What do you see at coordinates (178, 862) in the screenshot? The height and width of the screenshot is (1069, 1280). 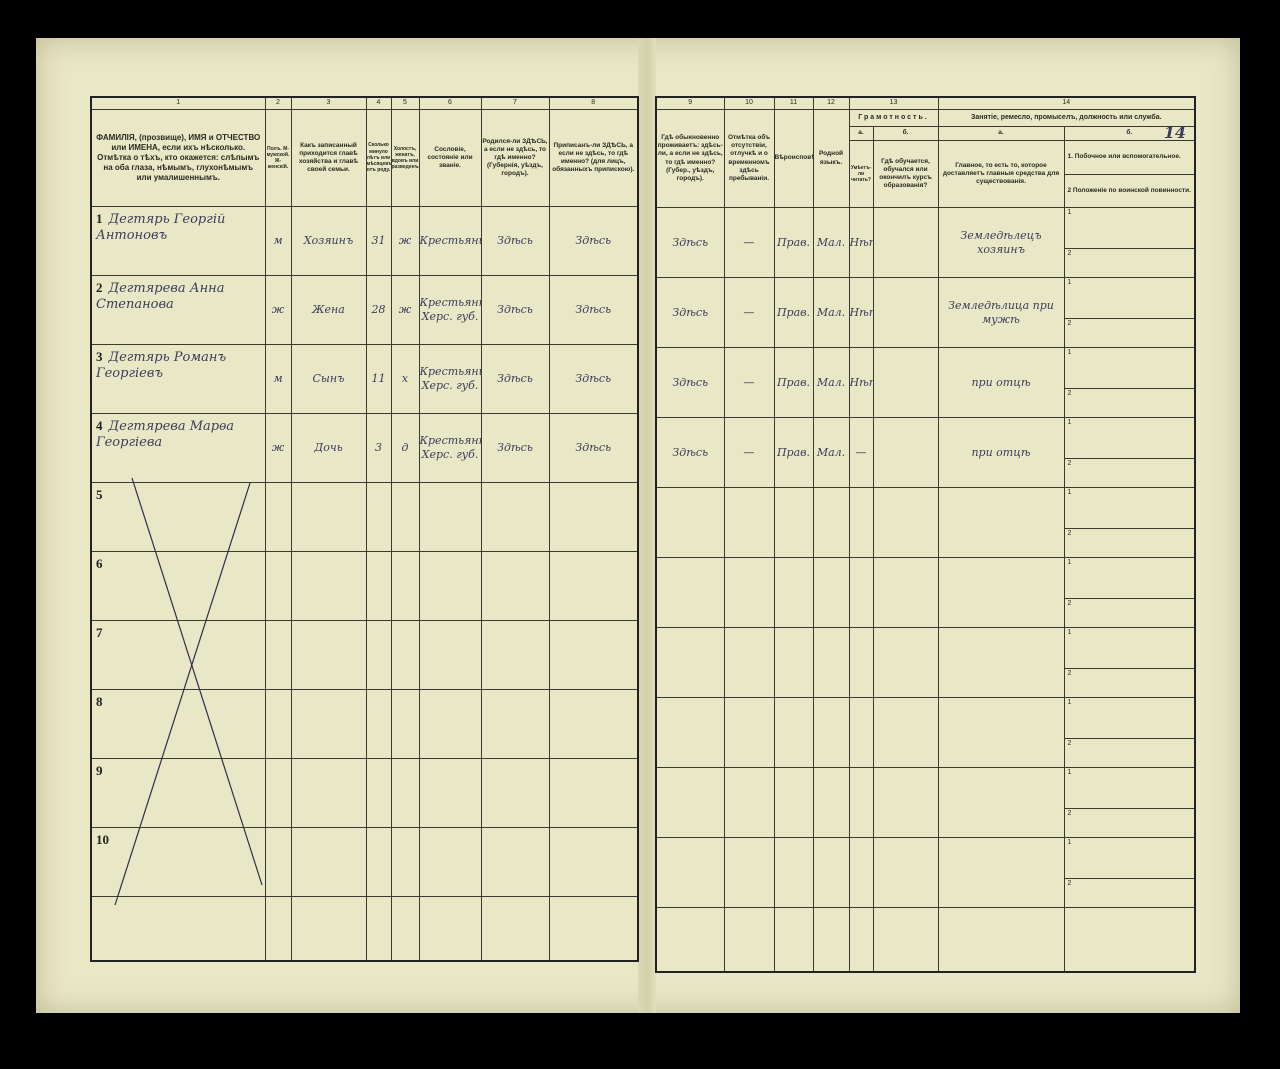 I see `name-cell: 10` at bounding box center [178, 862].